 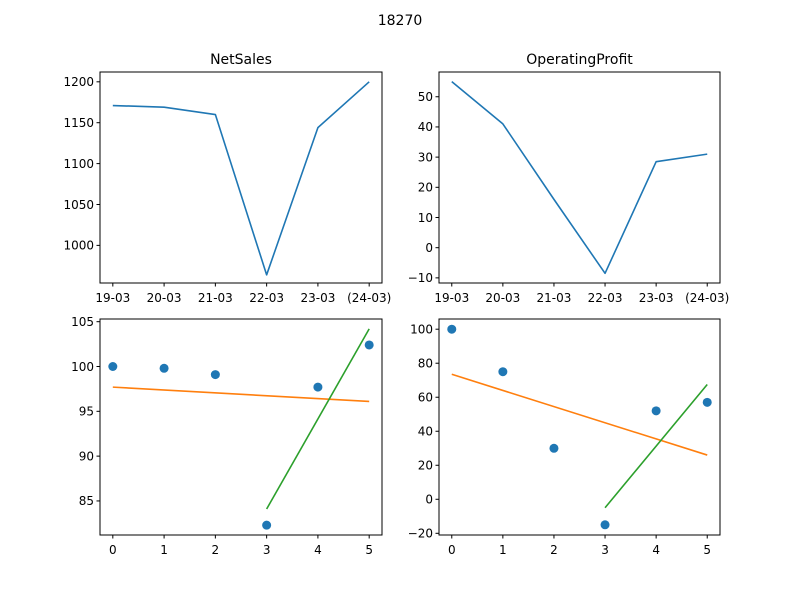 What do you see at coordinates (78, 164) in the screenshot?
I see `netsales-ytick-label: 1100` at bounding box center [78, 164].